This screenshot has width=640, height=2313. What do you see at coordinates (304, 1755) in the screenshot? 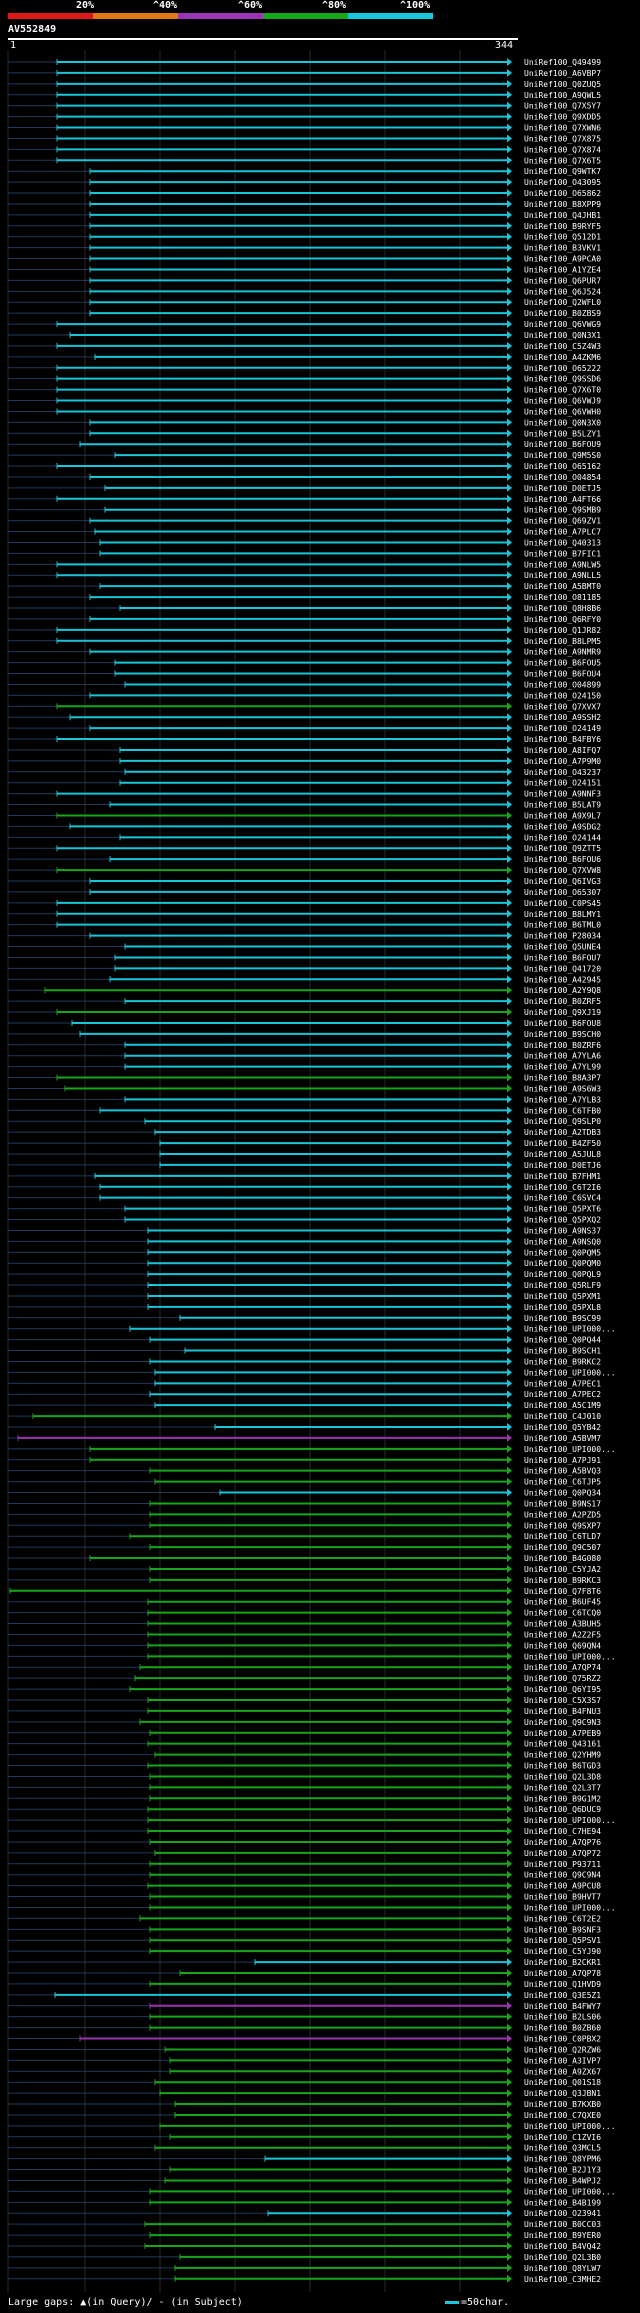
I see `hit-row: UniRef100_Q2YHM9` at bounding box center [304, 1755].